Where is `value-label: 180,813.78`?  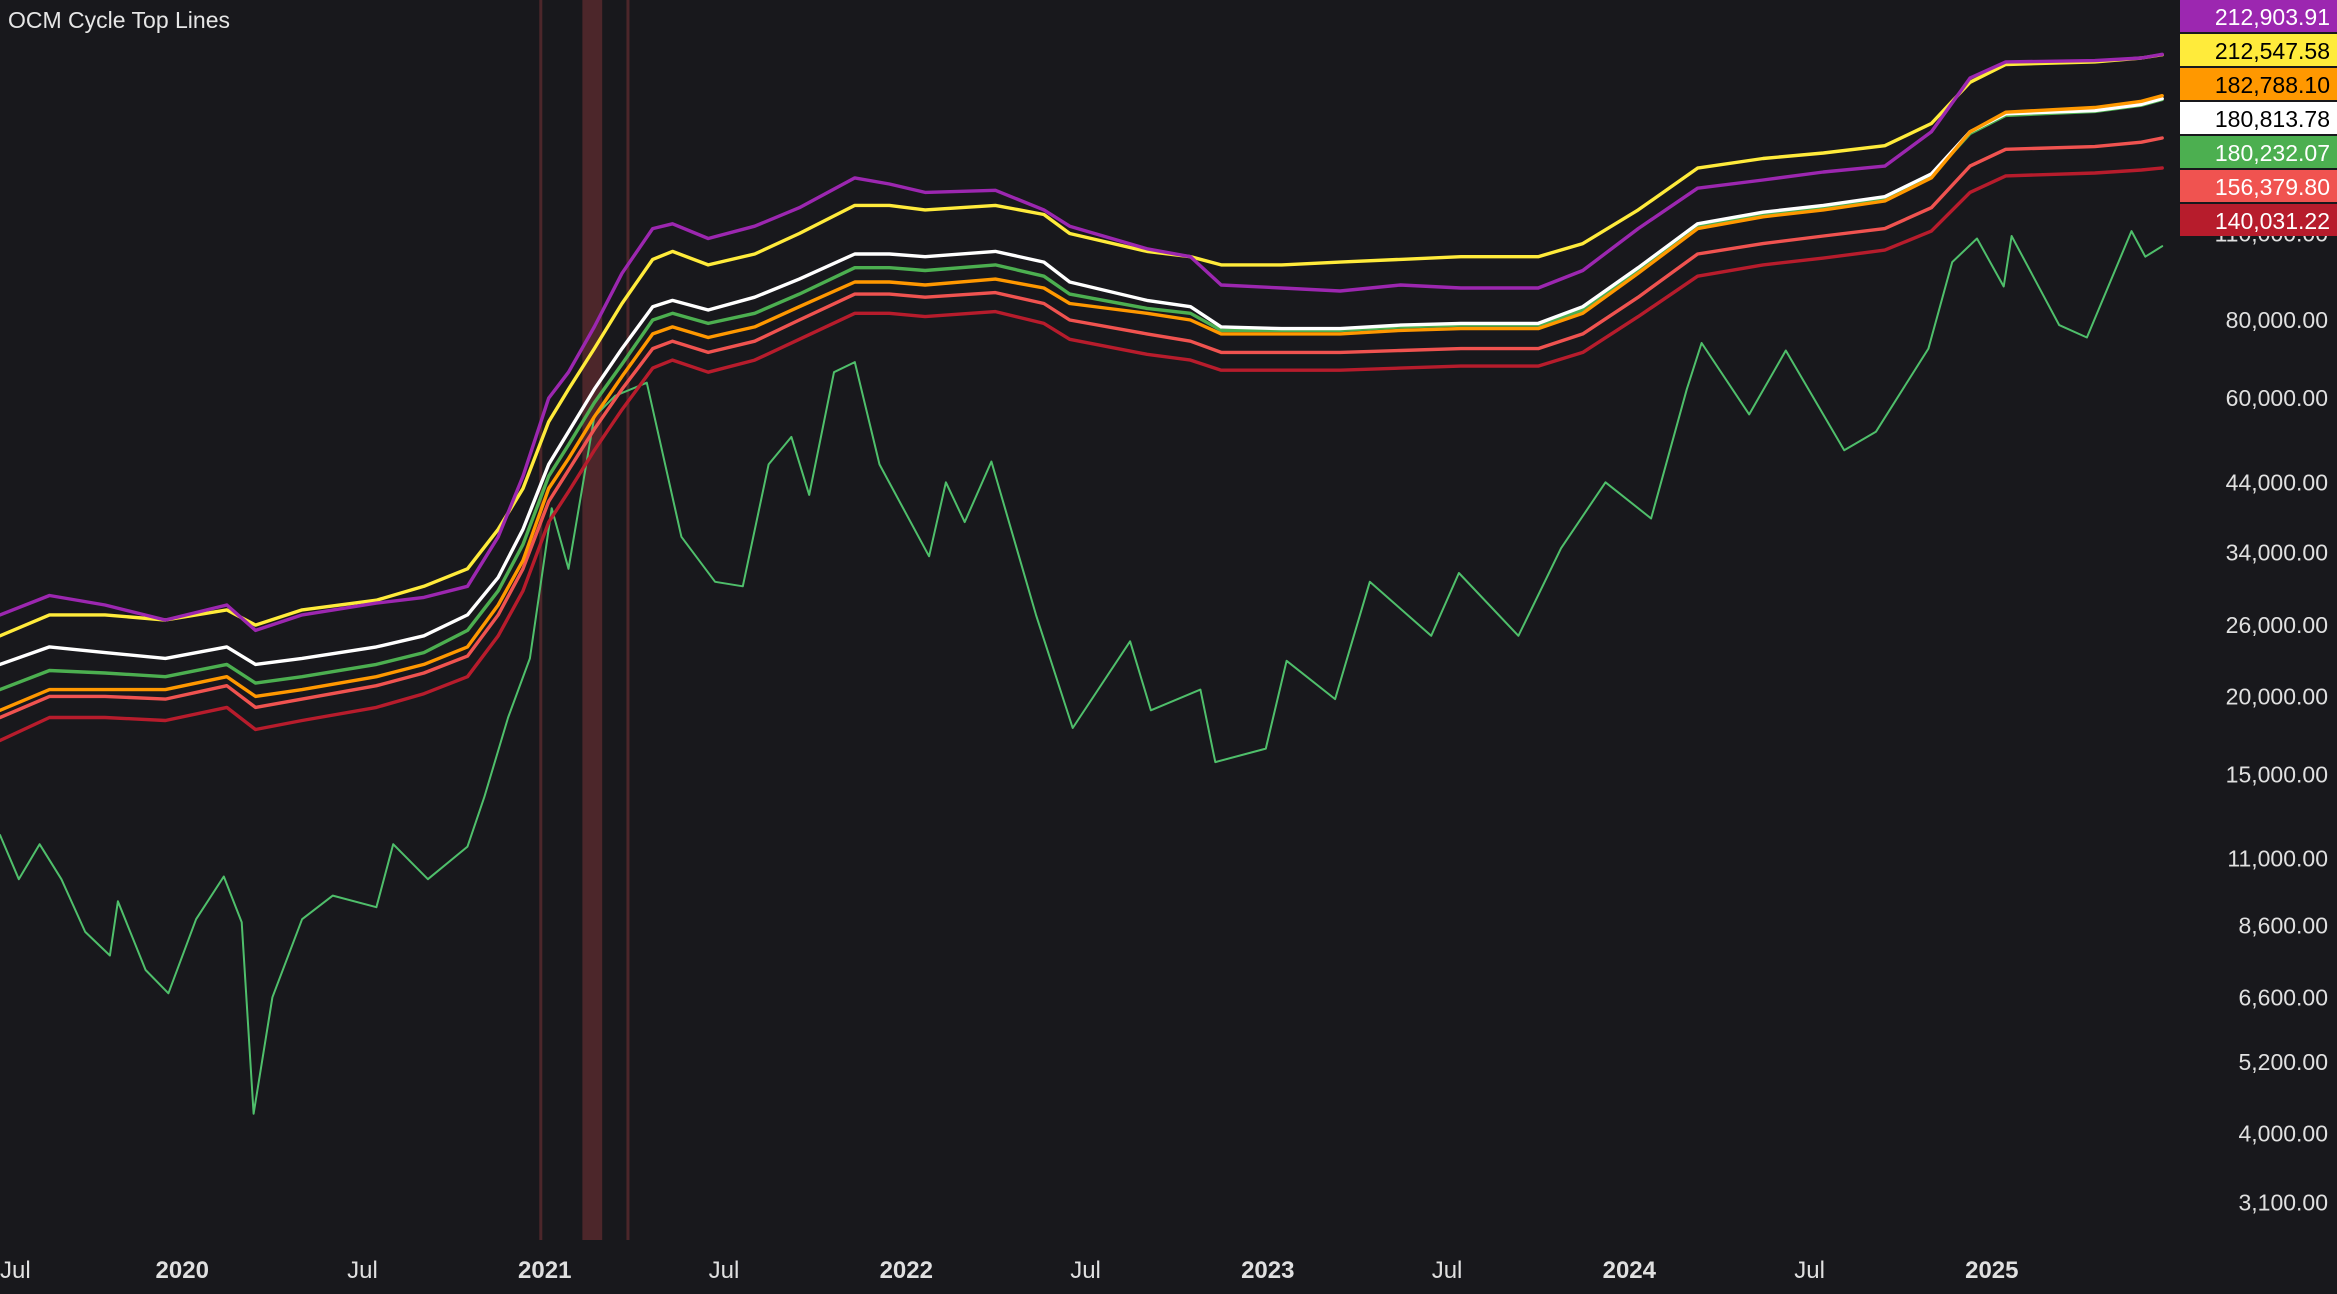 value-label: 180,813.78 is located at coordinates (2272, 119).